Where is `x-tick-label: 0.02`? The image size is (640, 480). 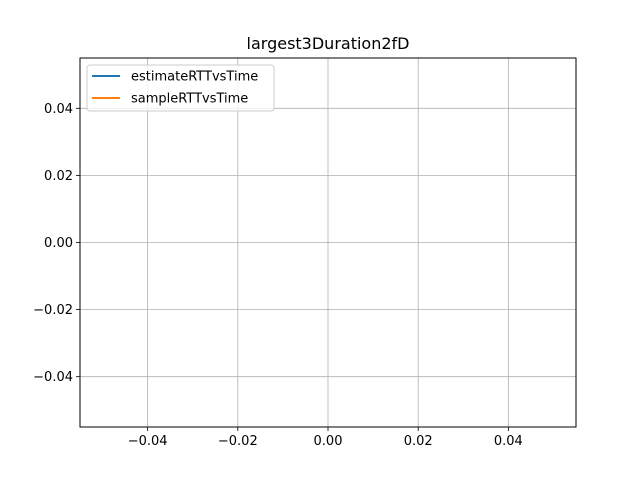
x-tick-label: 0.02 is located at coordinates (418, 441).